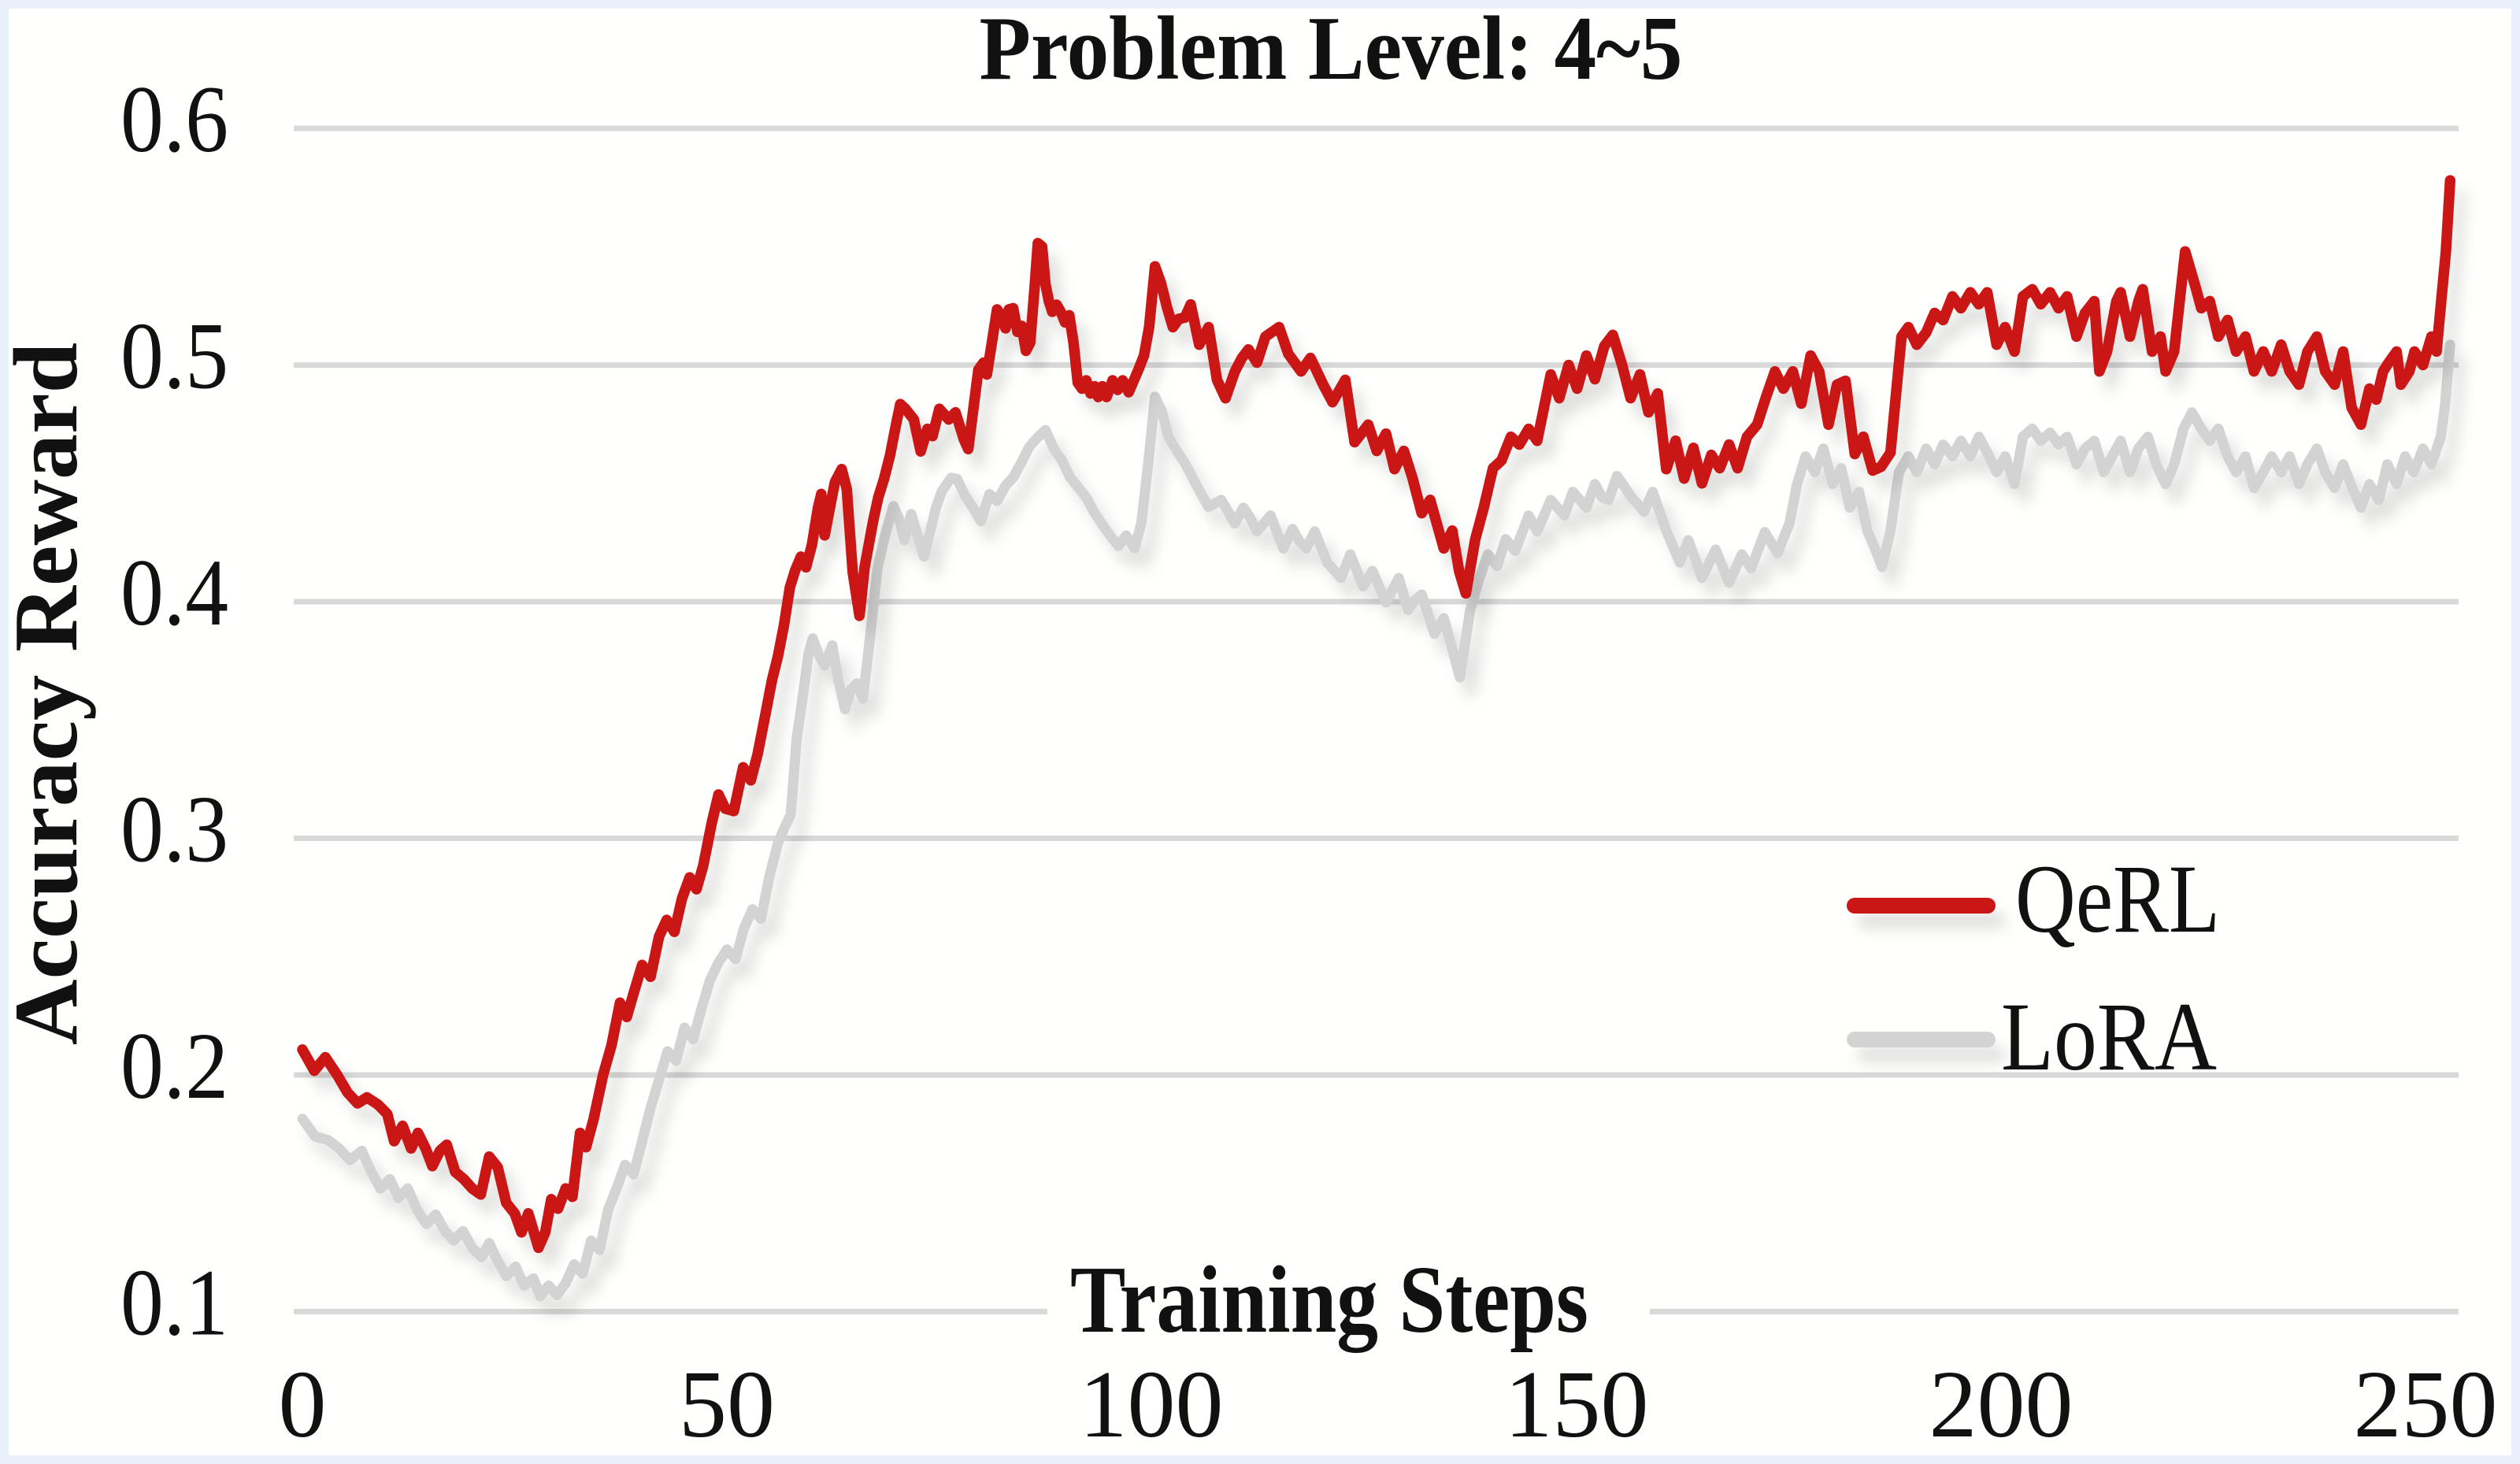 The width and height of the screenshot is (2520, 1464). Describe the element at coordinates (1329, 1300) in the screenshot. I see `svg-text: Training Steps` at that location.